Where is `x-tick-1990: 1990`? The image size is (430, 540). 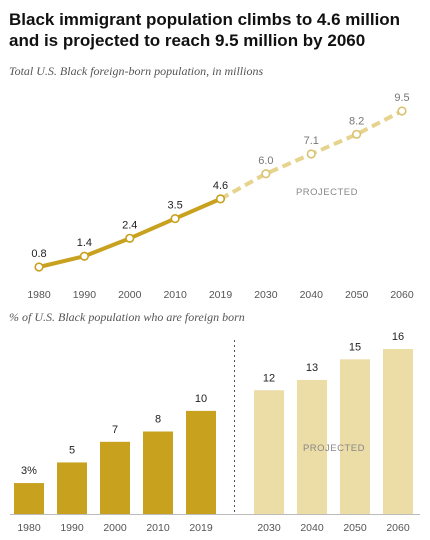
x-tick-1990: 1990 is located at coordinates (85, 295).